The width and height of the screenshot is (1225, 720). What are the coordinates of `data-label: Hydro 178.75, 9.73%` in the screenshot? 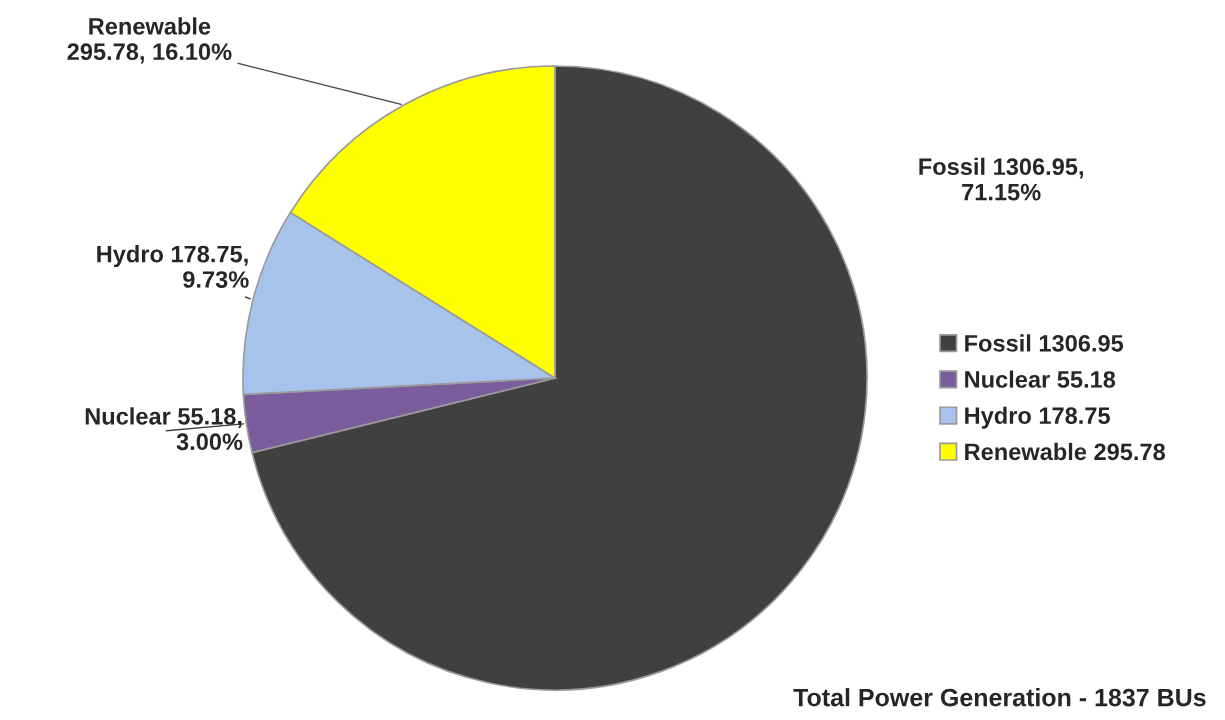 It's located at (173, 266).